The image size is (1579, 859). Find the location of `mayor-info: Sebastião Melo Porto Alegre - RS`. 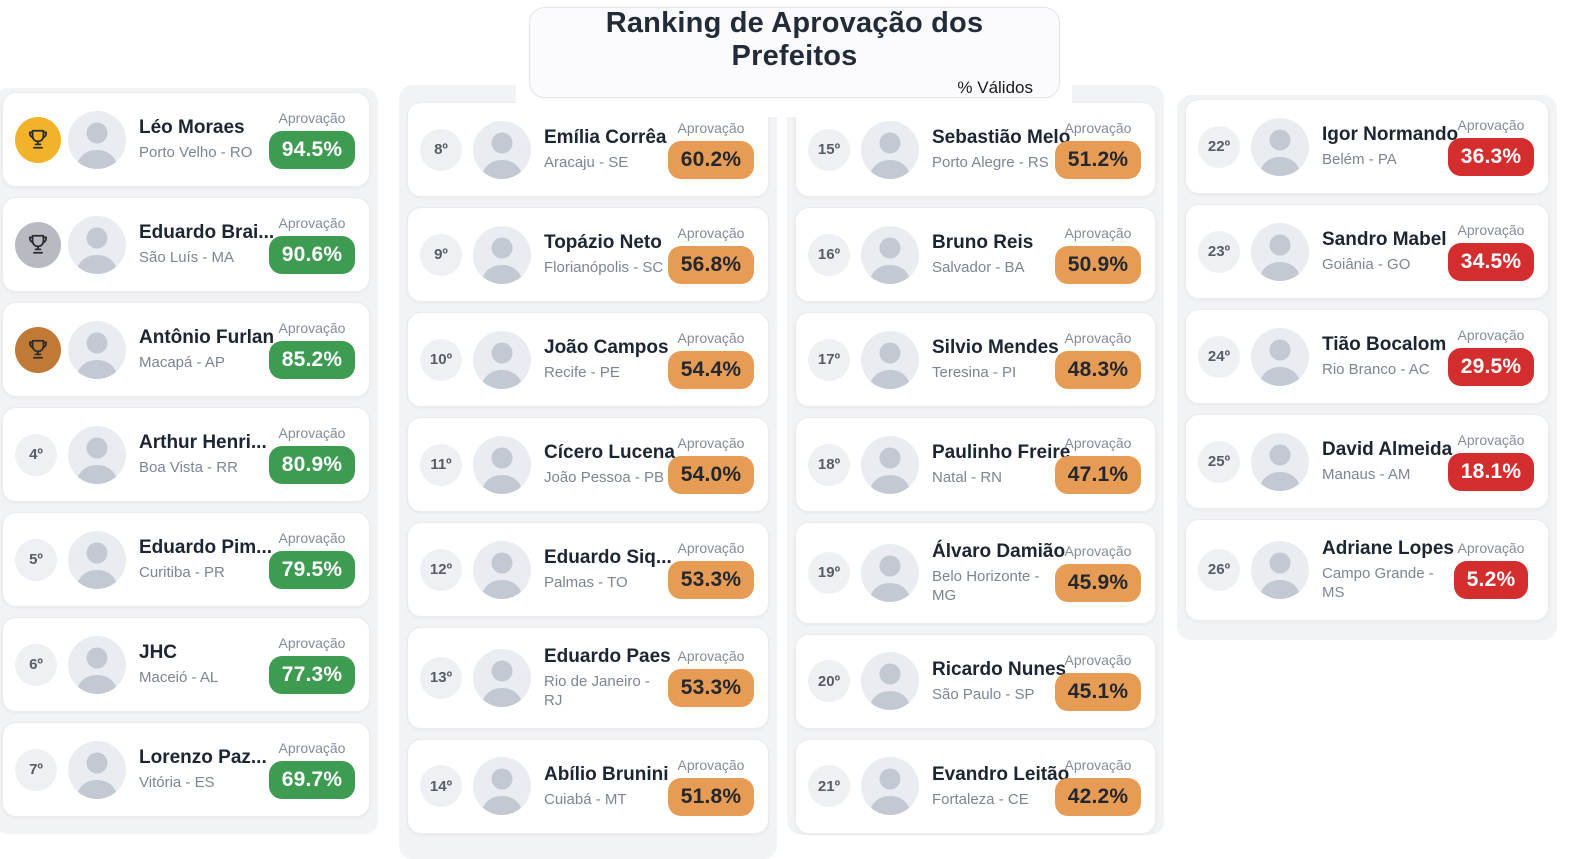

mayor-info: Sebastião Melo Porto Alegre - RS is located at coordinates (1001, 149).